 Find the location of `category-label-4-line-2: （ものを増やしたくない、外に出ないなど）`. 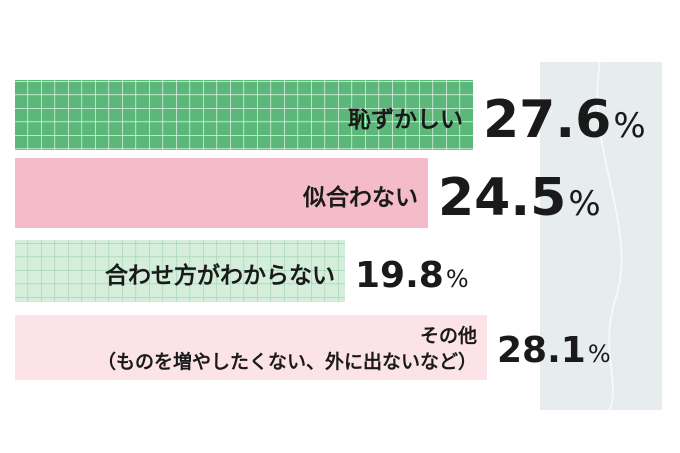

category-label-4-line-2: （ものを増やしたくない、外に出ないなど） is located at coordinates (287, 361).